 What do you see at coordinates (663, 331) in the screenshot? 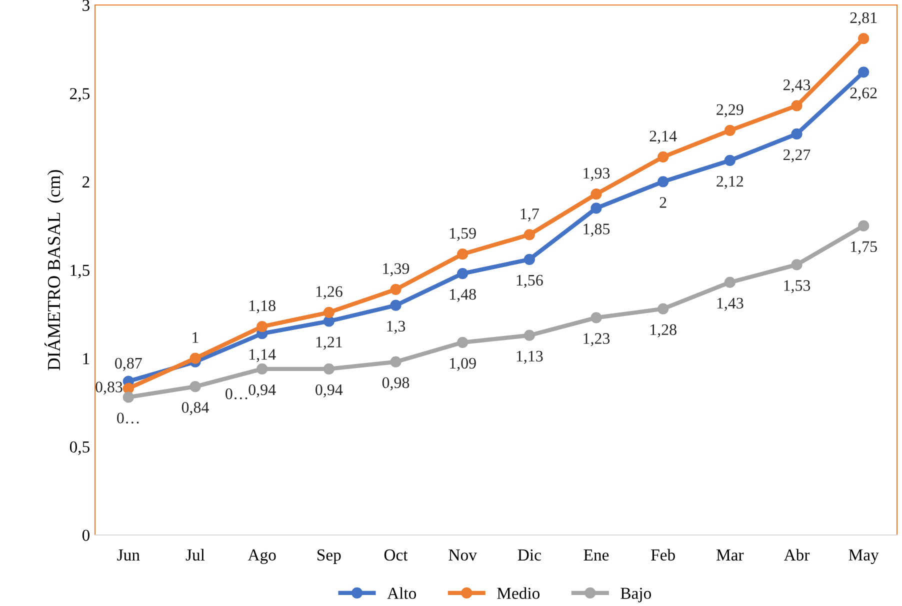
I see `data-label: 1,28` at bounding box center [663, 331].